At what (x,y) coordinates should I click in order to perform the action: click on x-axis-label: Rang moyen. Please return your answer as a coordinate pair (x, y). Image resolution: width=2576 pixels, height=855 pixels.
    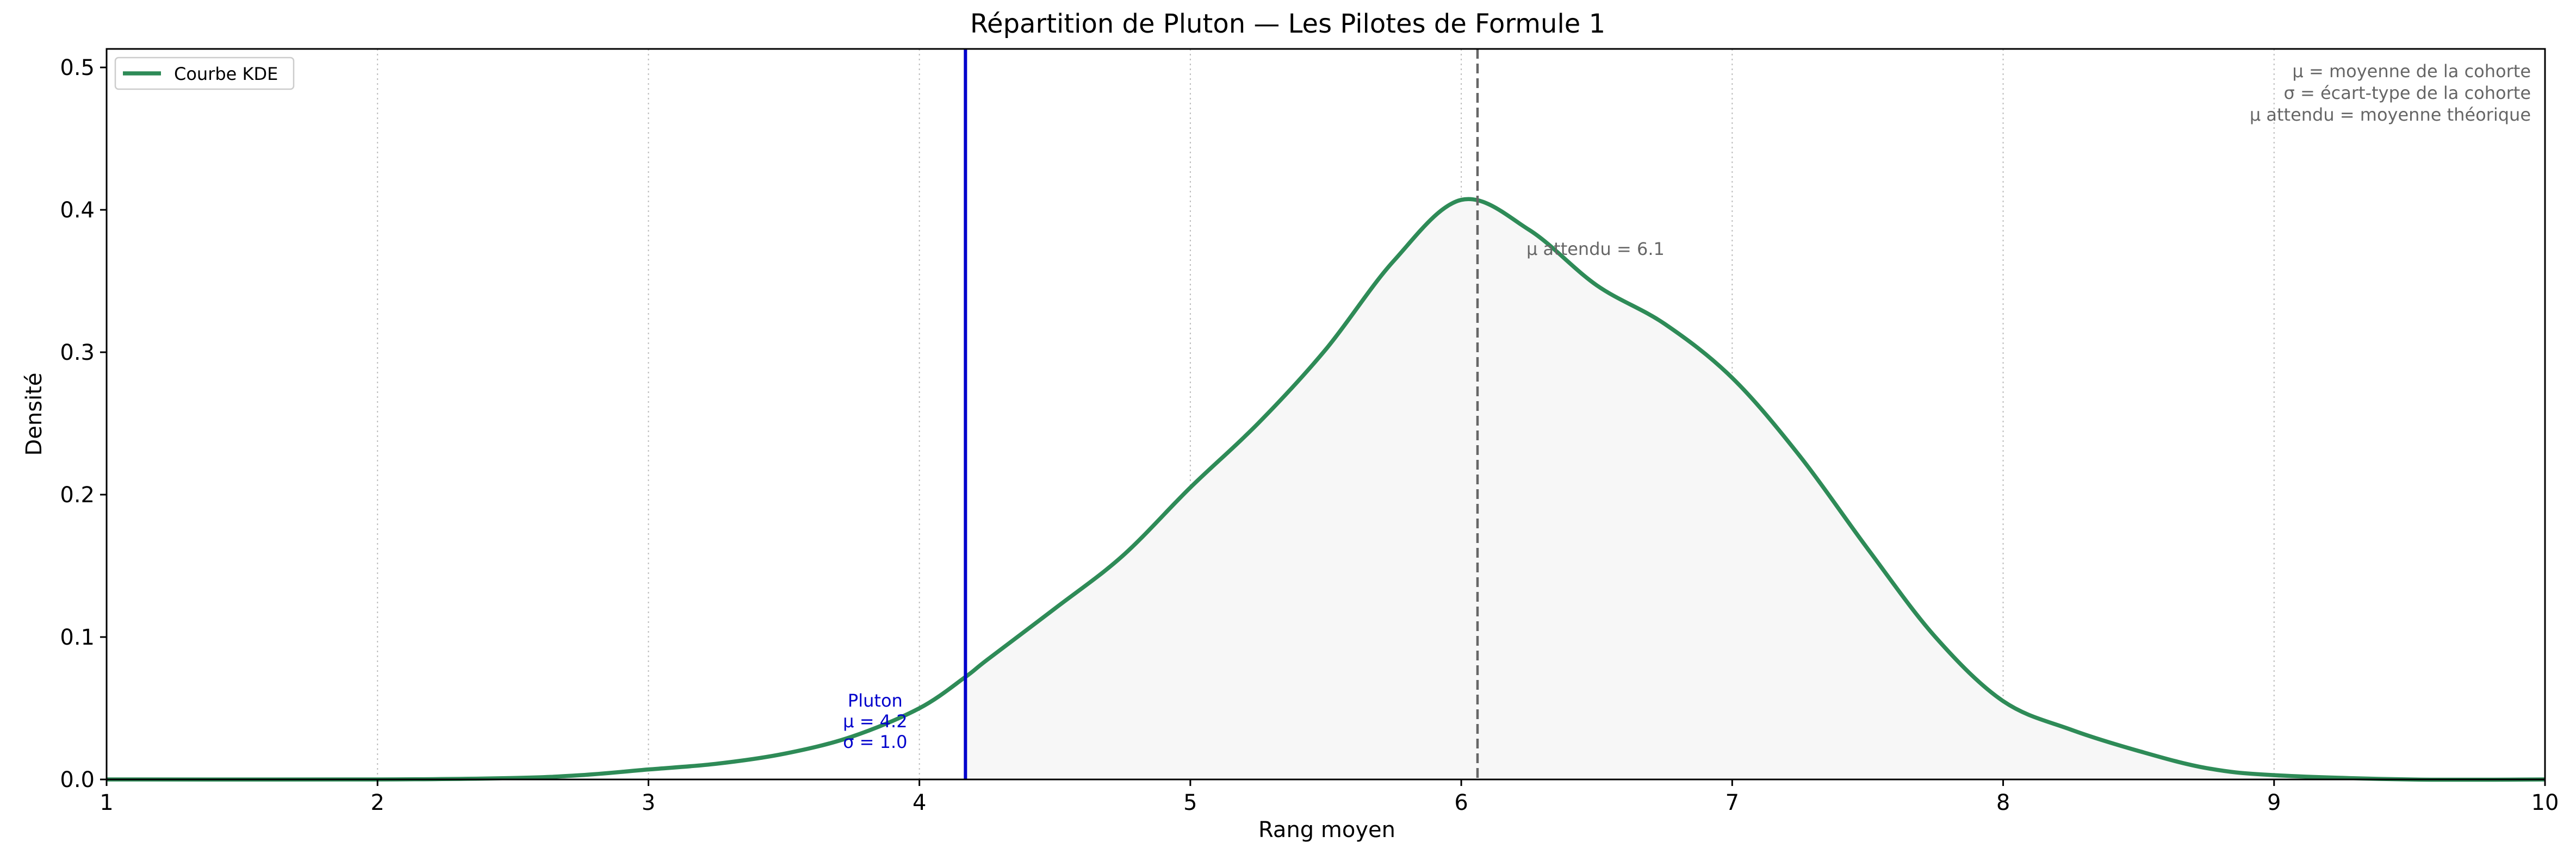
    Looking at the image, I should click on (1326, 830).